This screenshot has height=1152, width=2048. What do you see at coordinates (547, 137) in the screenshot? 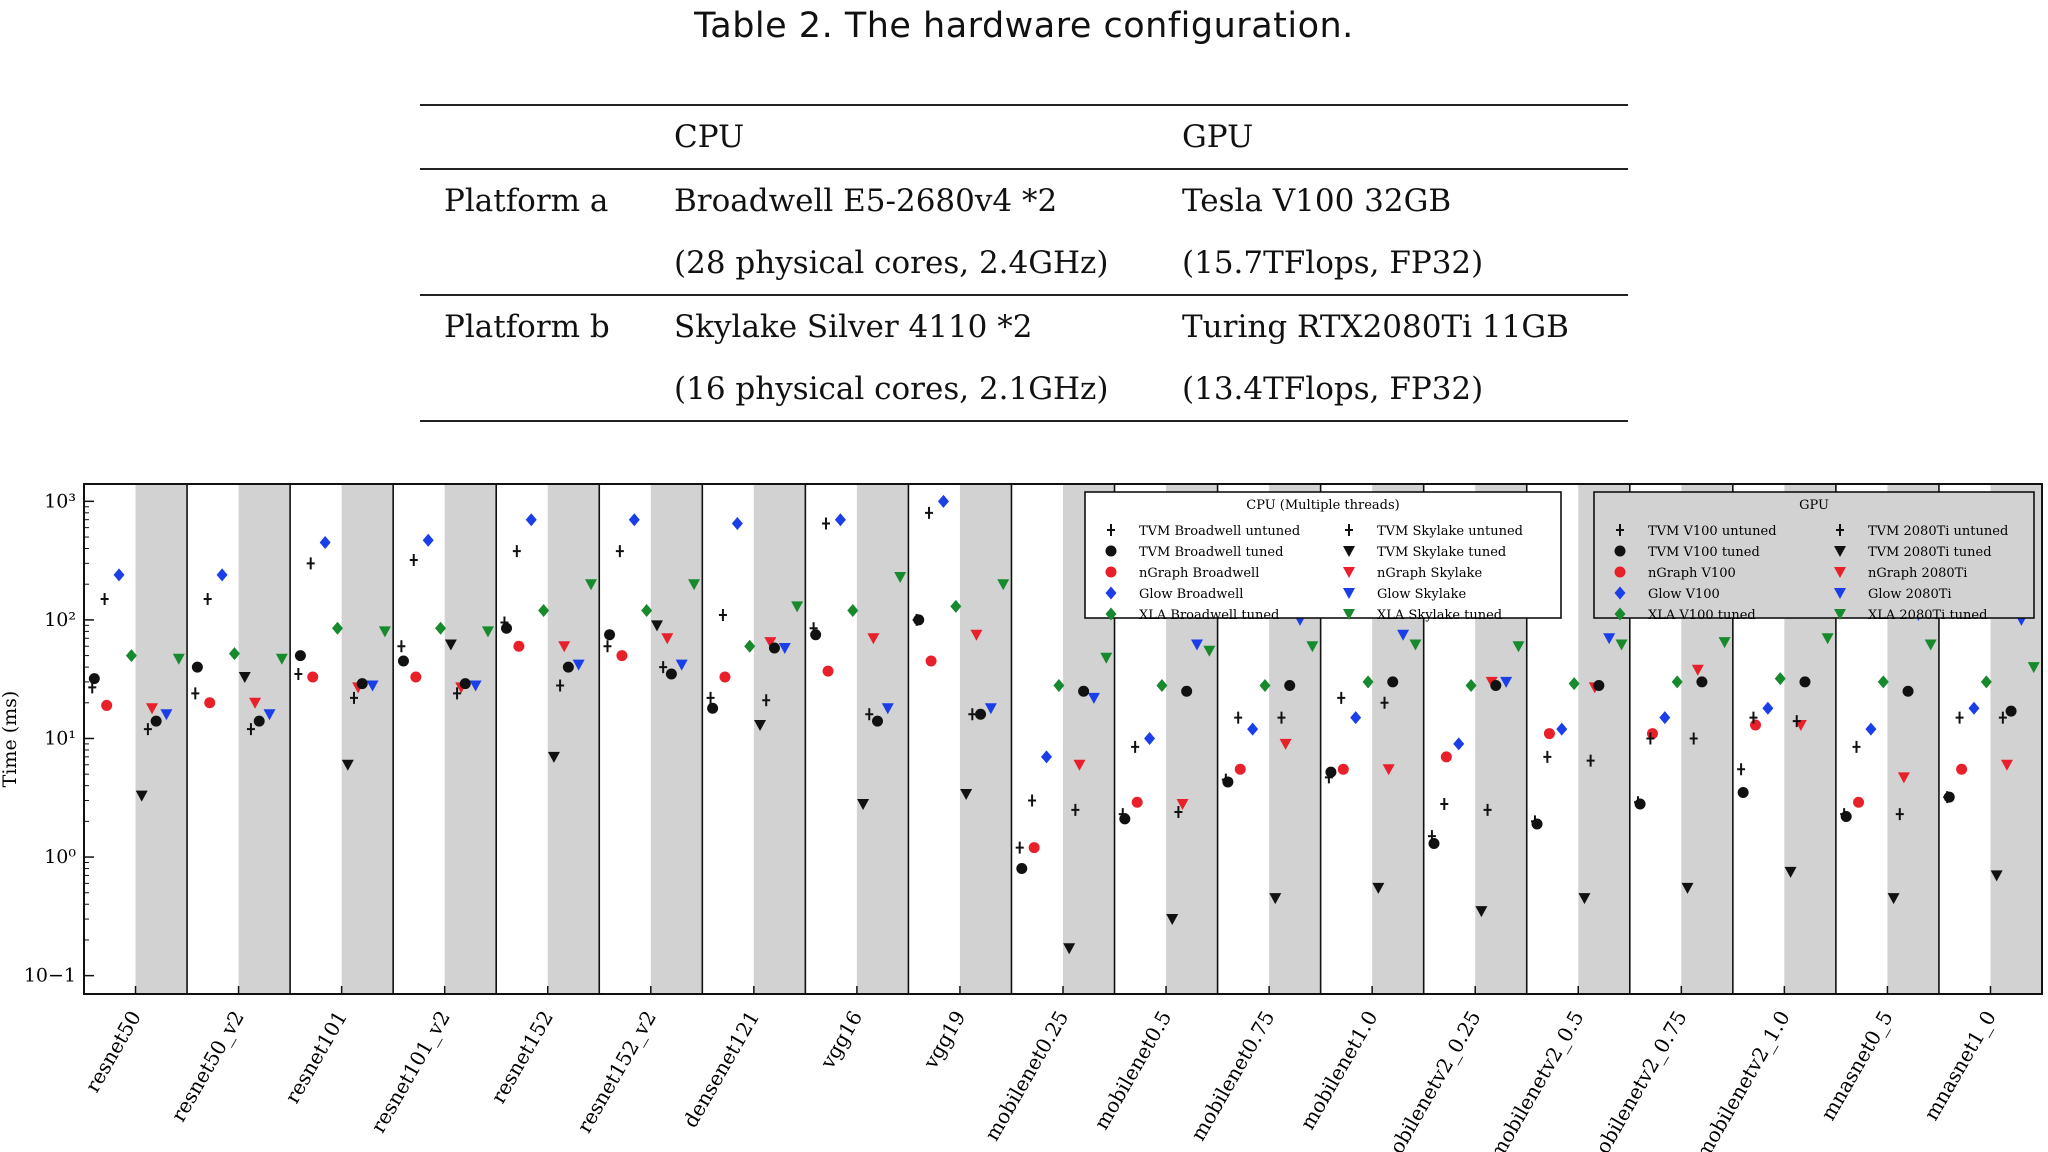
I see `table-header-cell` at bounding box center [547, 137].